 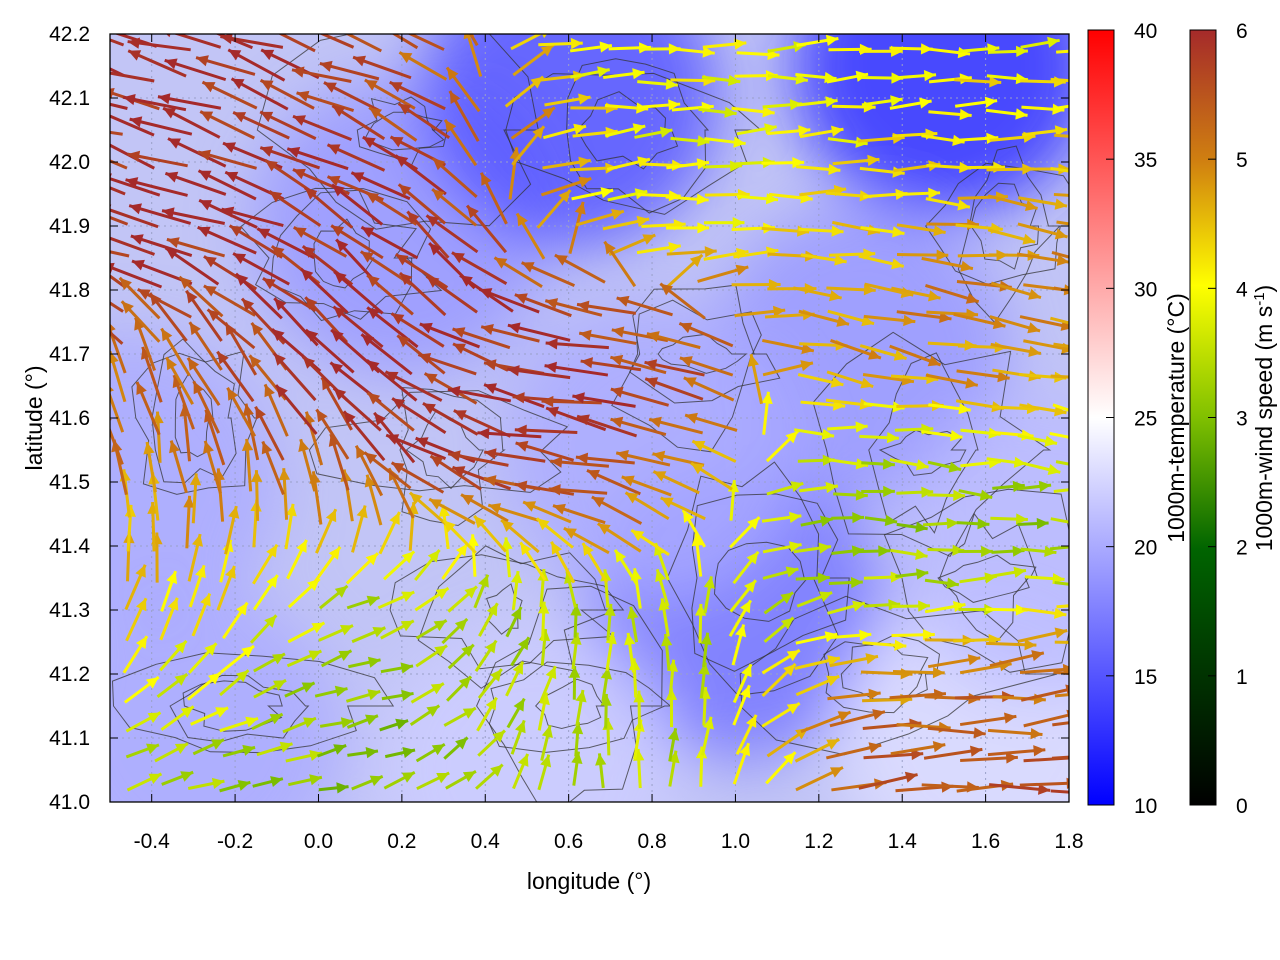 I want to click on contour-line, so click(x=989, y=577).